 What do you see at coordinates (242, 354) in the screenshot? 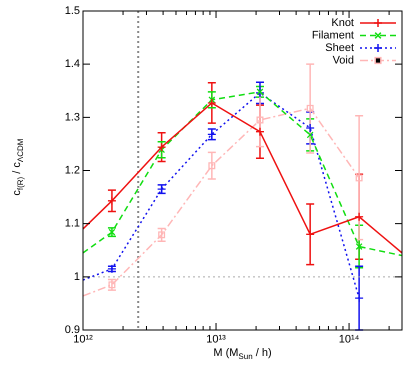
I see `x-axis-title: M (M$_{Sun}$ / h)` at bounding box center [242, 354].